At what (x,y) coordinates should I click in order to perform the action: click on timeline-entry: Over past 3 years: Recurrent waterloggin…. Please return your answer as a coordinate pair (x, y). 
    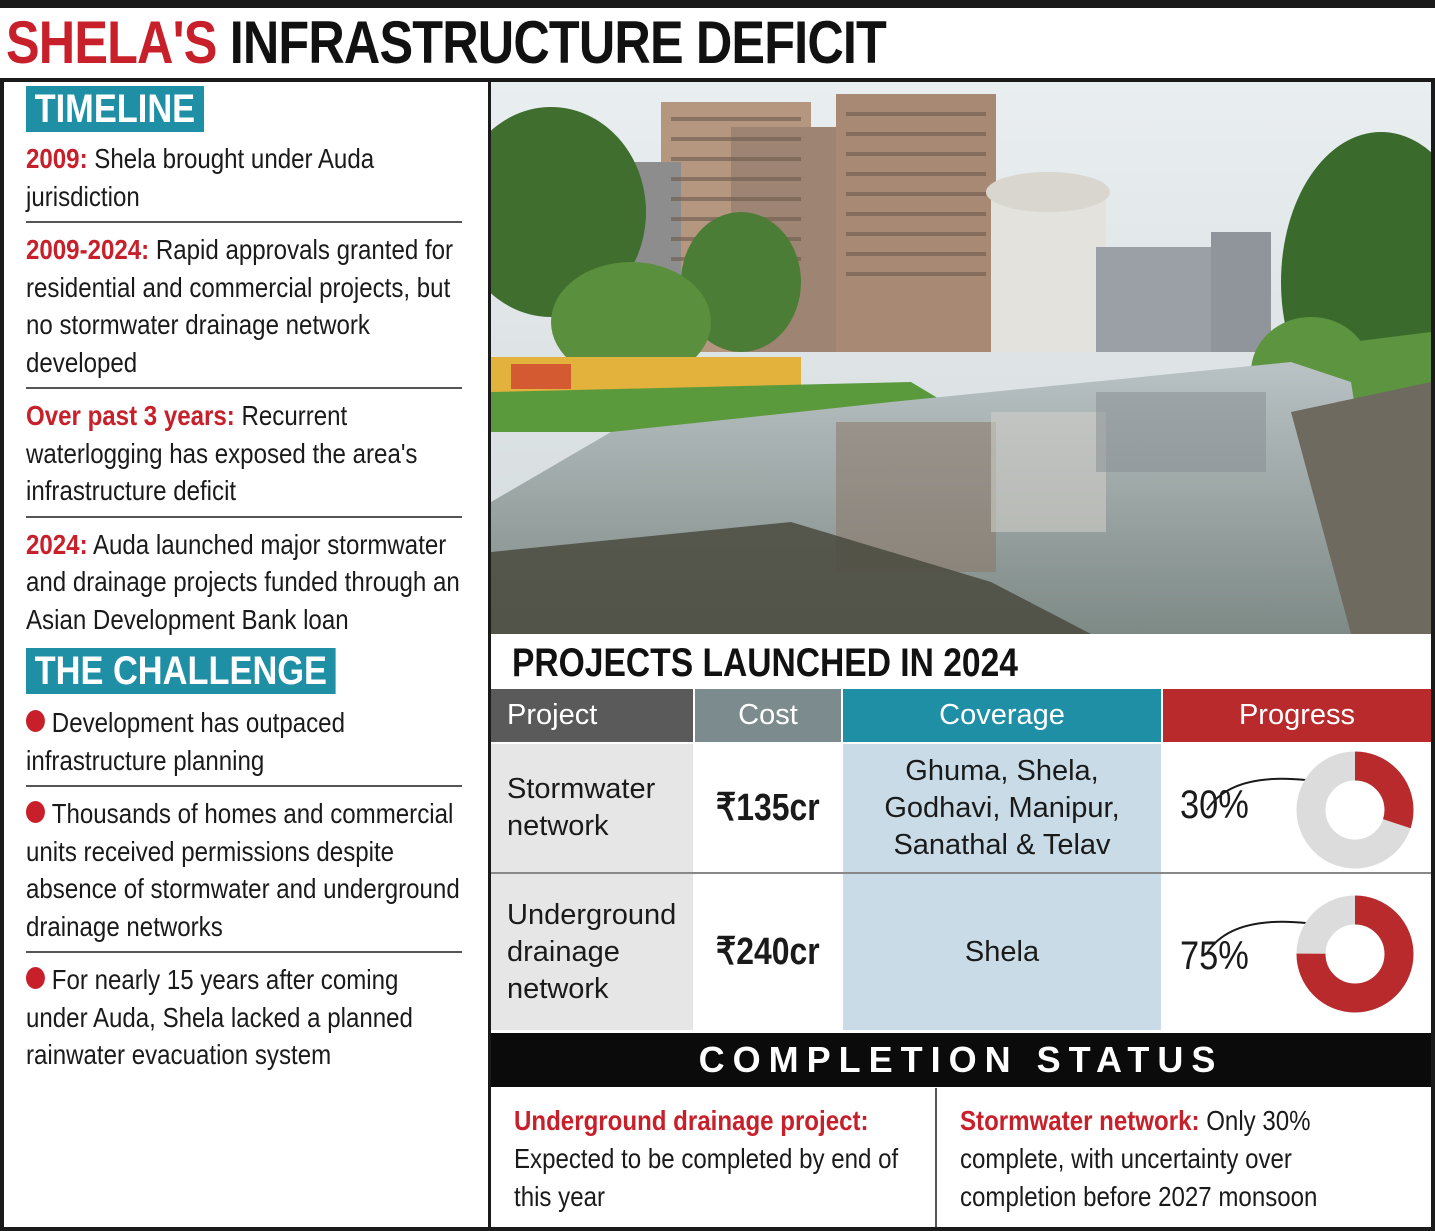
    Looking at the image, I should click on (244, 453).